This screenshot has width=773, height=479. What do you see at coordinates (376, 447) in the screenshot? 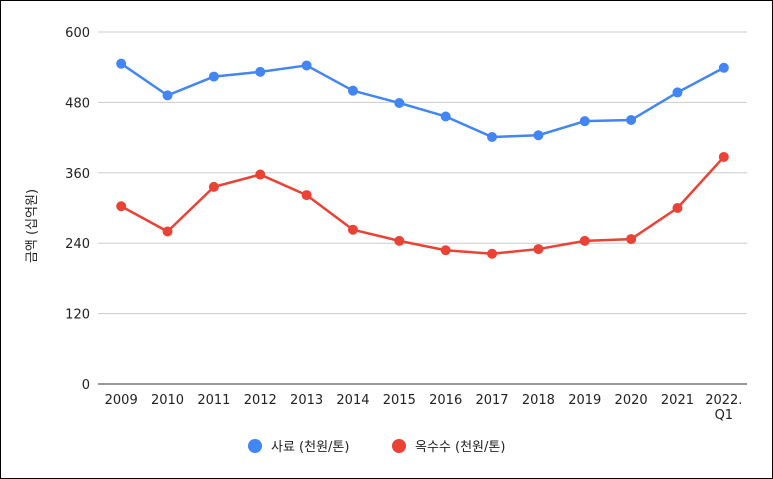
I see `legend: 사료 (천원/톤) 옥수수 (천원/톤)` at bounding box center [376, 447].